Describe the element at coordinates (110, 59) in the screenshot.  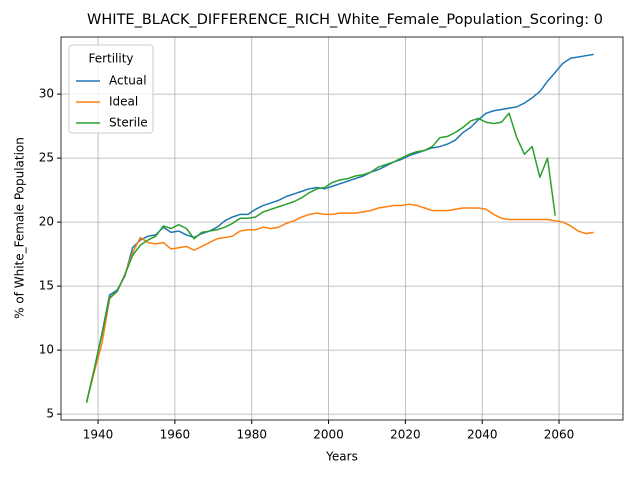
I see `legend-title: Fertility` at that location.